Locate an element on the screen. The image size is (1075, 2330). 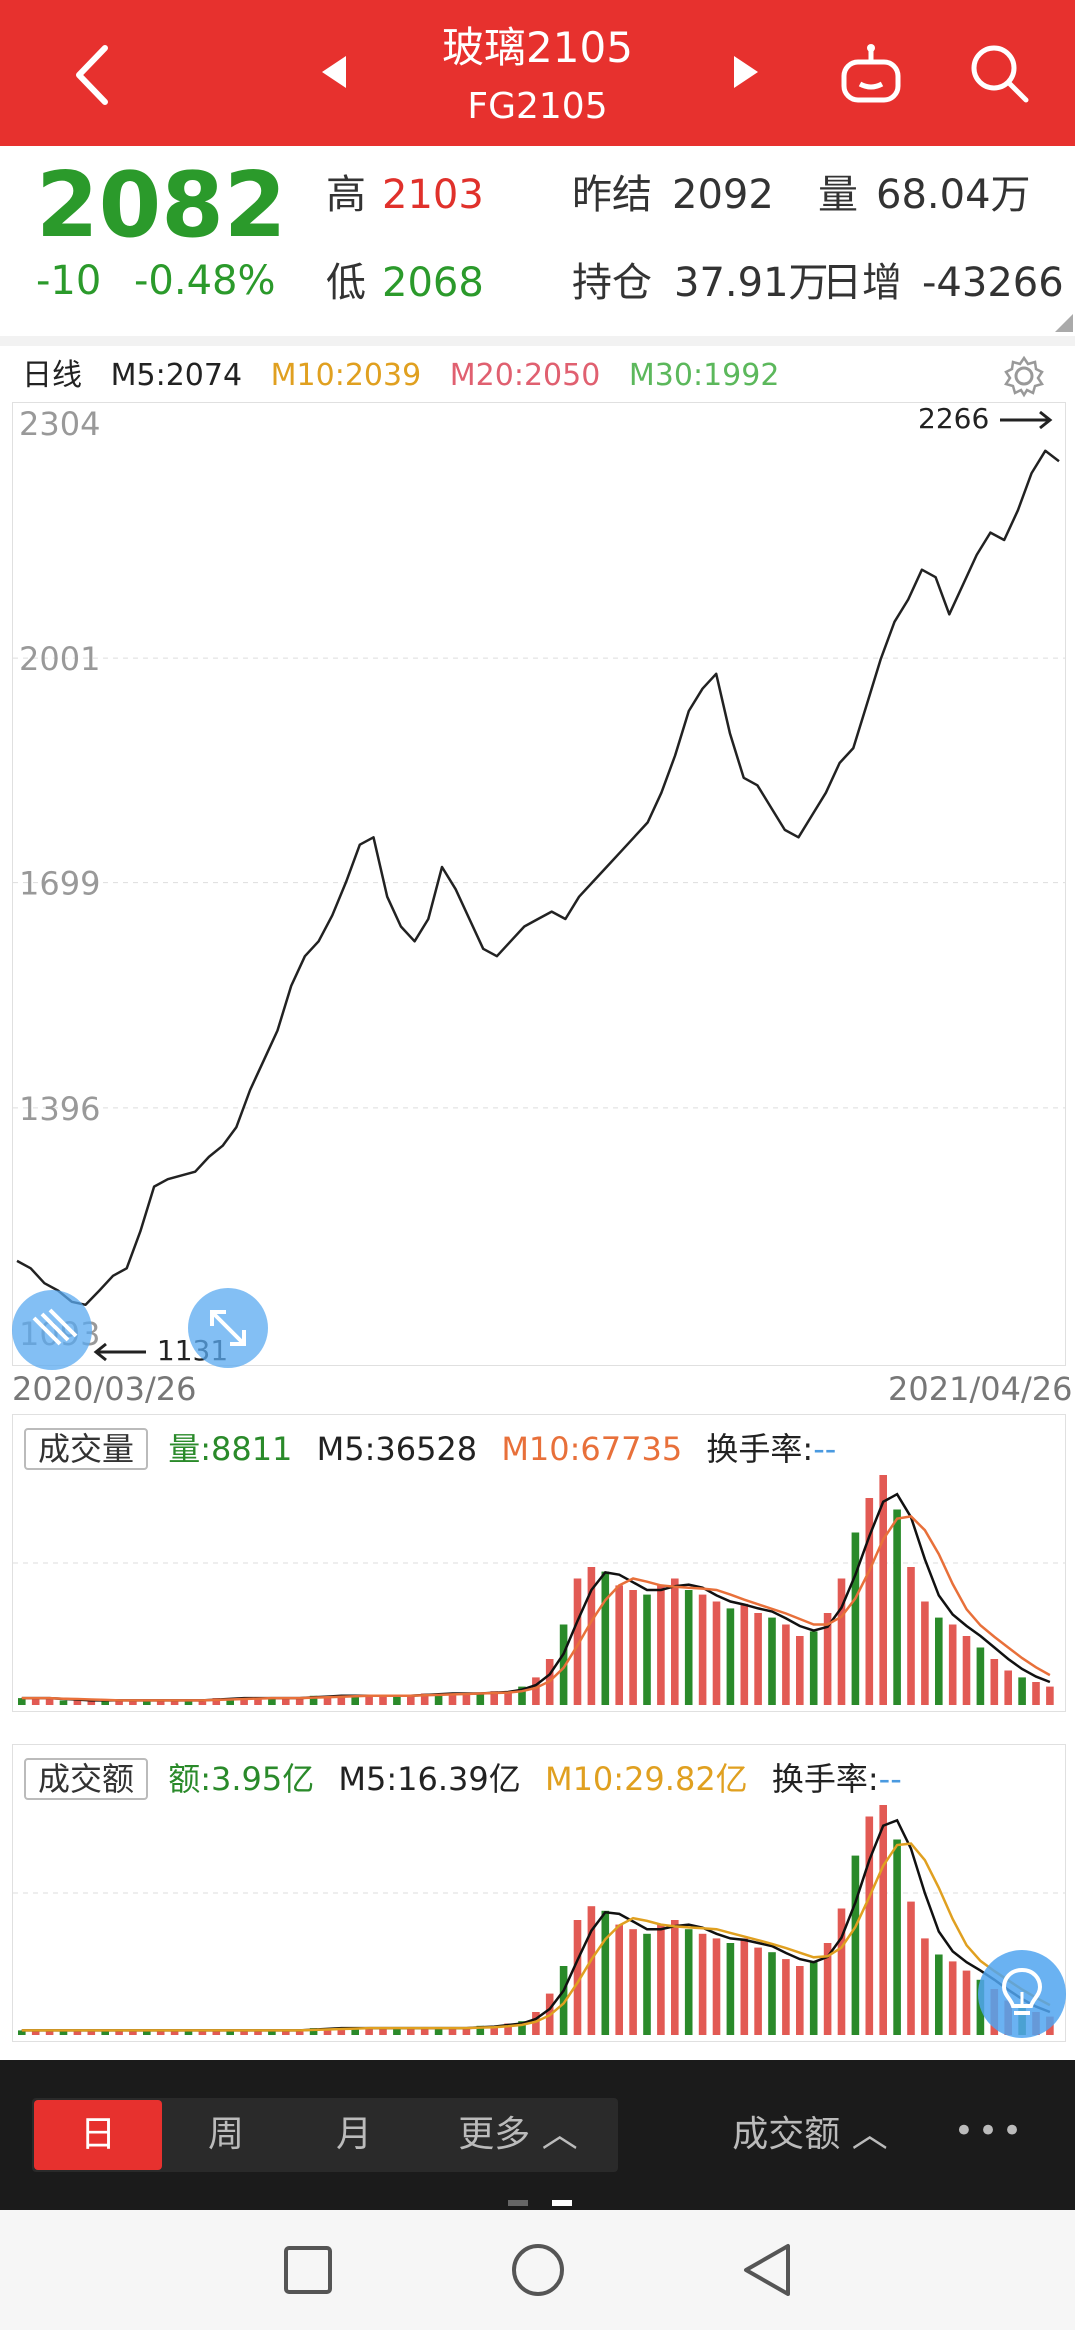
contract-title: 玻璃2105 is located at coordinates (537, 47).